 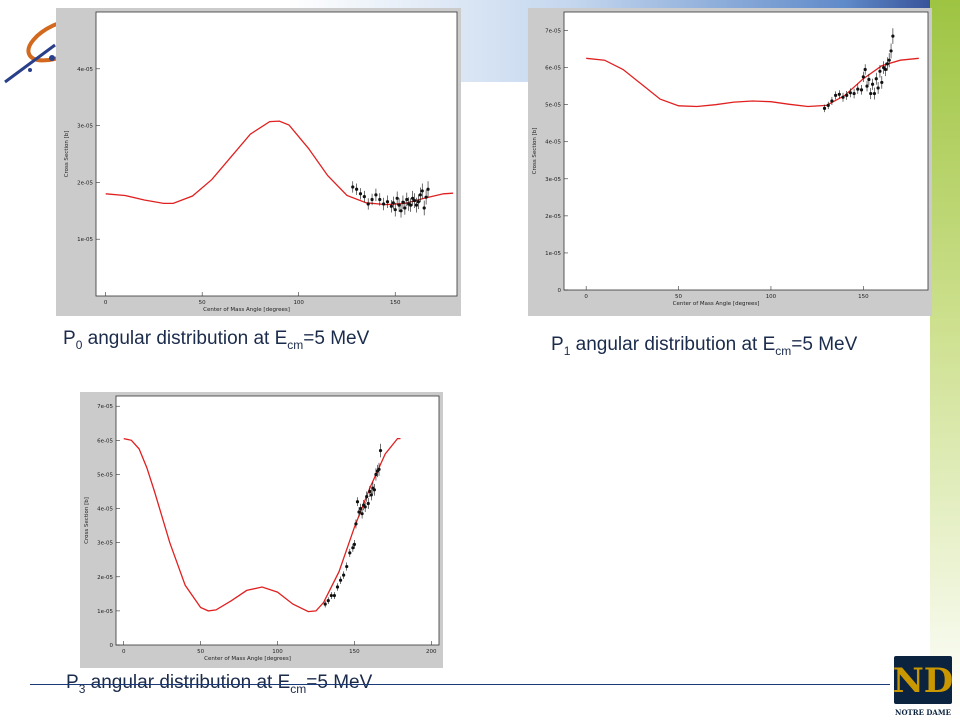 What do you see at coordinates (216, 340) in the screenshot?
I see `caption-p0: P0 angular distribution at Ecm=5 MeV` at bounding box center [216, 340].